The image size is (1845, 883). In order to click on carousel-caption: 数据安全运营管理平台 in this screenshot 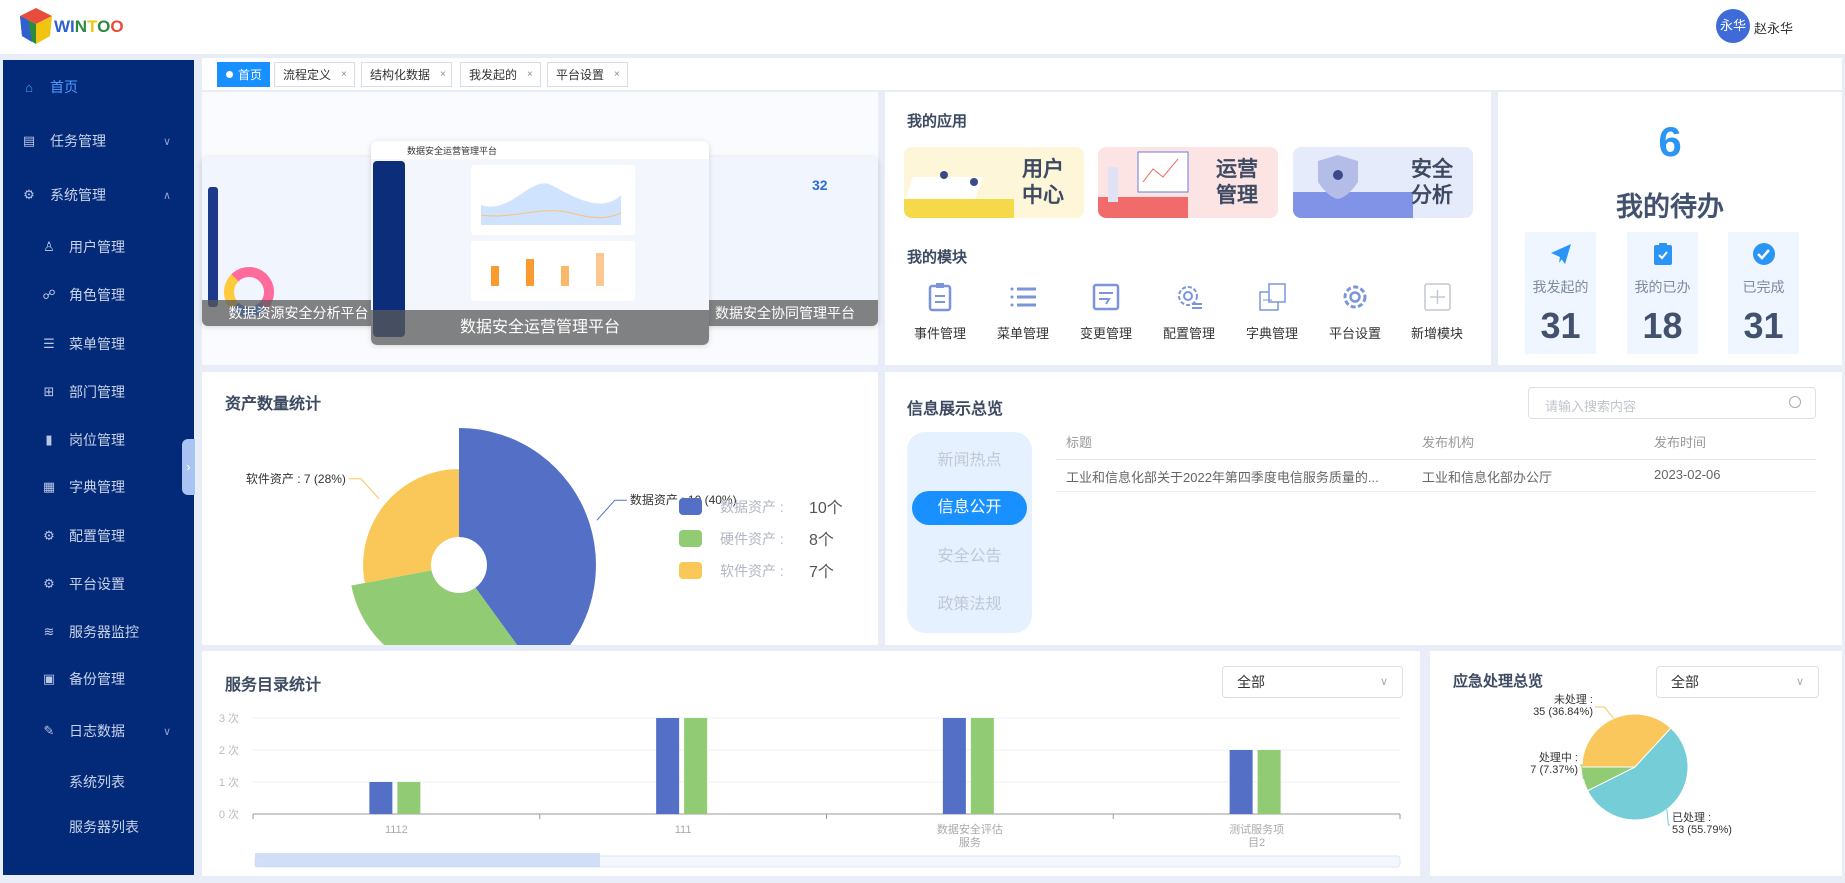, I will do `click(540, 327)`.